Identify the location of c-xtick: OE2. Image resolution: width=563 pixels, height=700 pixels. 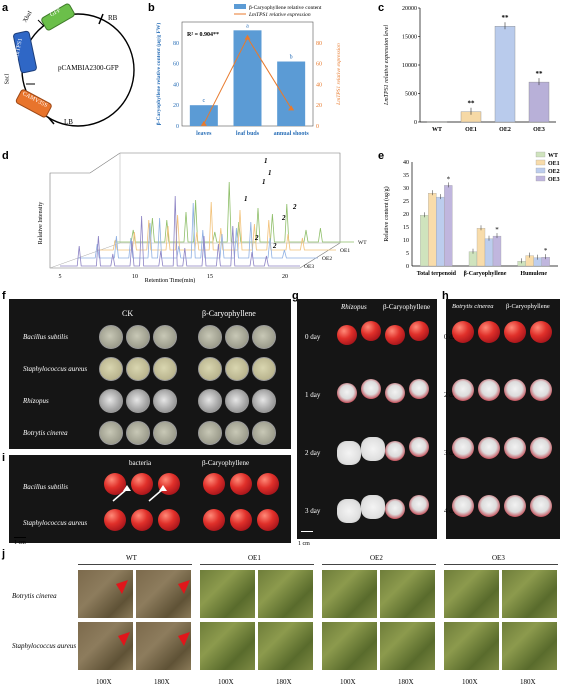
(505, 130).